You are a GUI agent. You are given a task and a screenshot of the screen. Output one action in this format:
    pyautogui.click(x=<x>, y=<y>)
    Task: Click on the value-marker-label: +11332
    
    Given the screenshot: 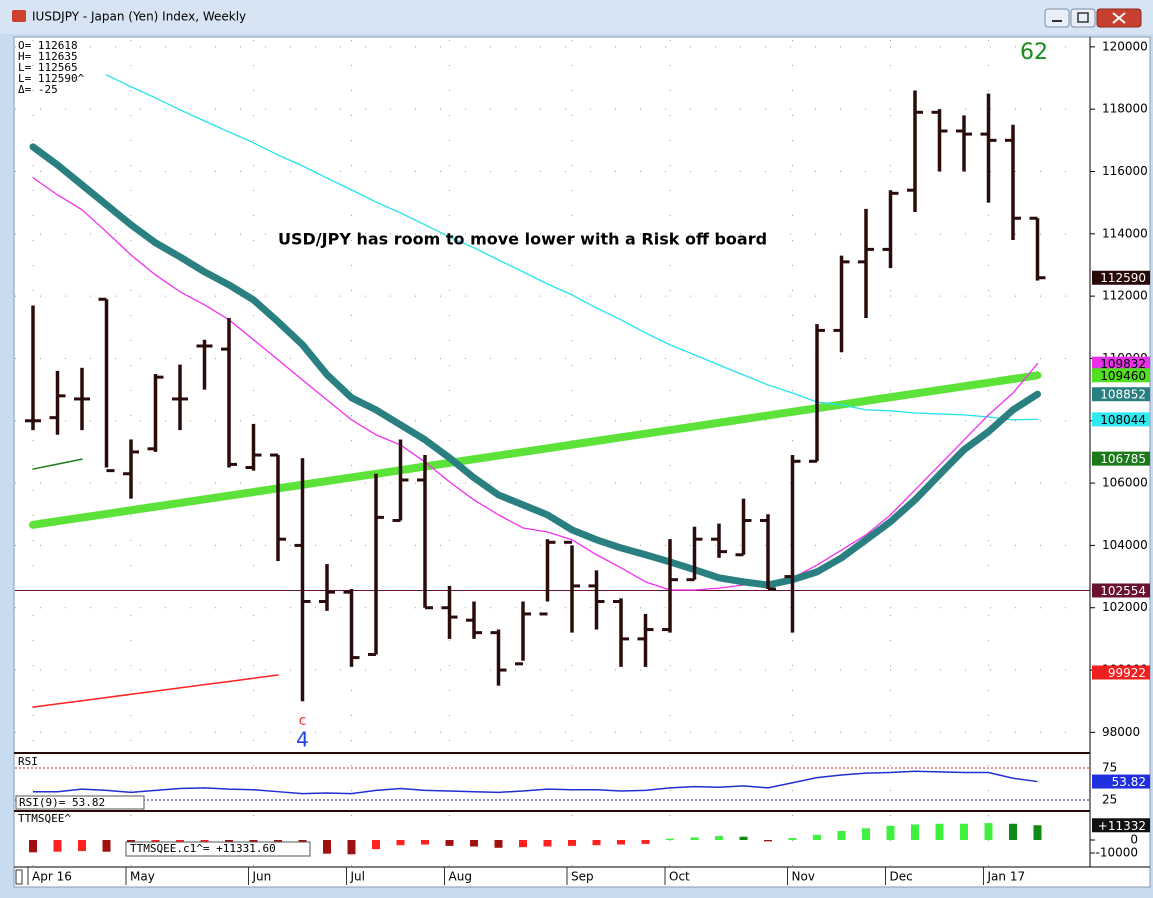 What is the action you would take?
    pyautogui.click(x=1122, y=826)
    